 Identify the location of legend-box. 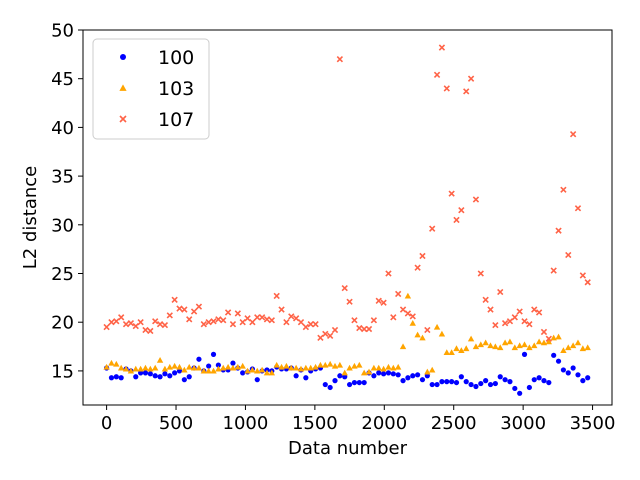
(151, 89).